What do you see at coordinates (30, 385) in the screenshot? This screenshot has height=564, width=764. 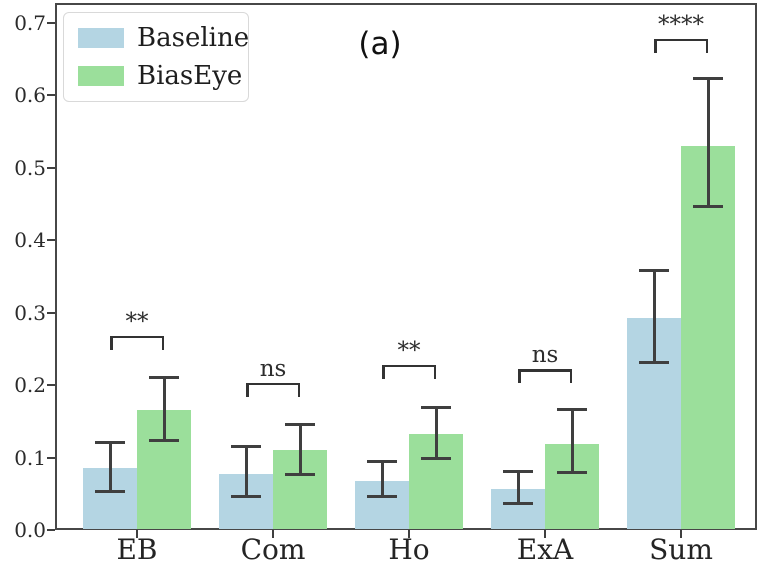 I see `y-tick-label: 0.2` at bounding box center [30, 385].